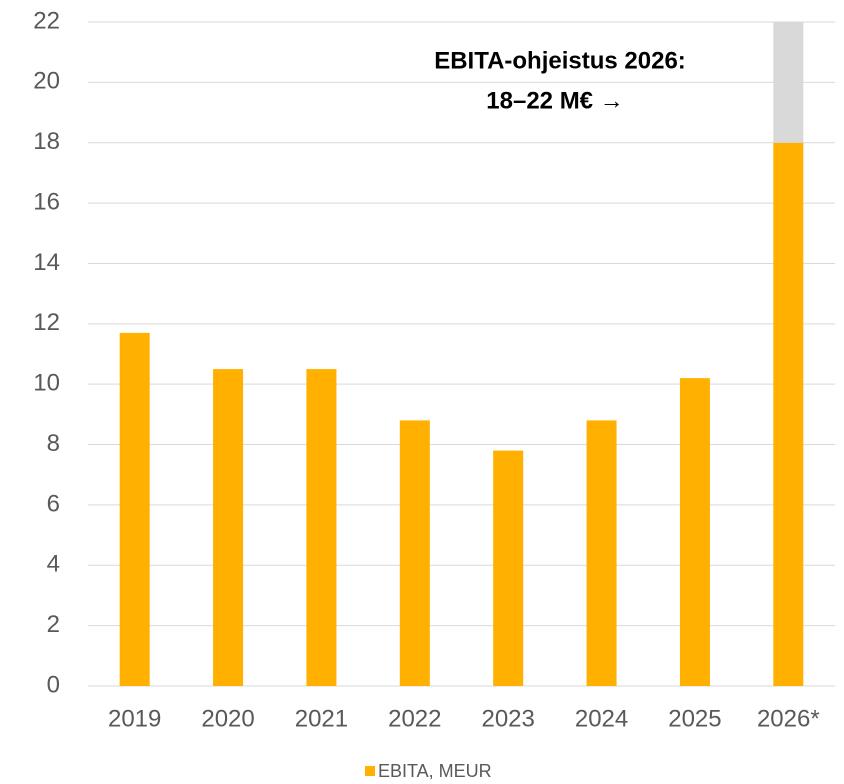 The image size is (844, 784). I want to click on y-tick-label: 16, so click(46, 201).